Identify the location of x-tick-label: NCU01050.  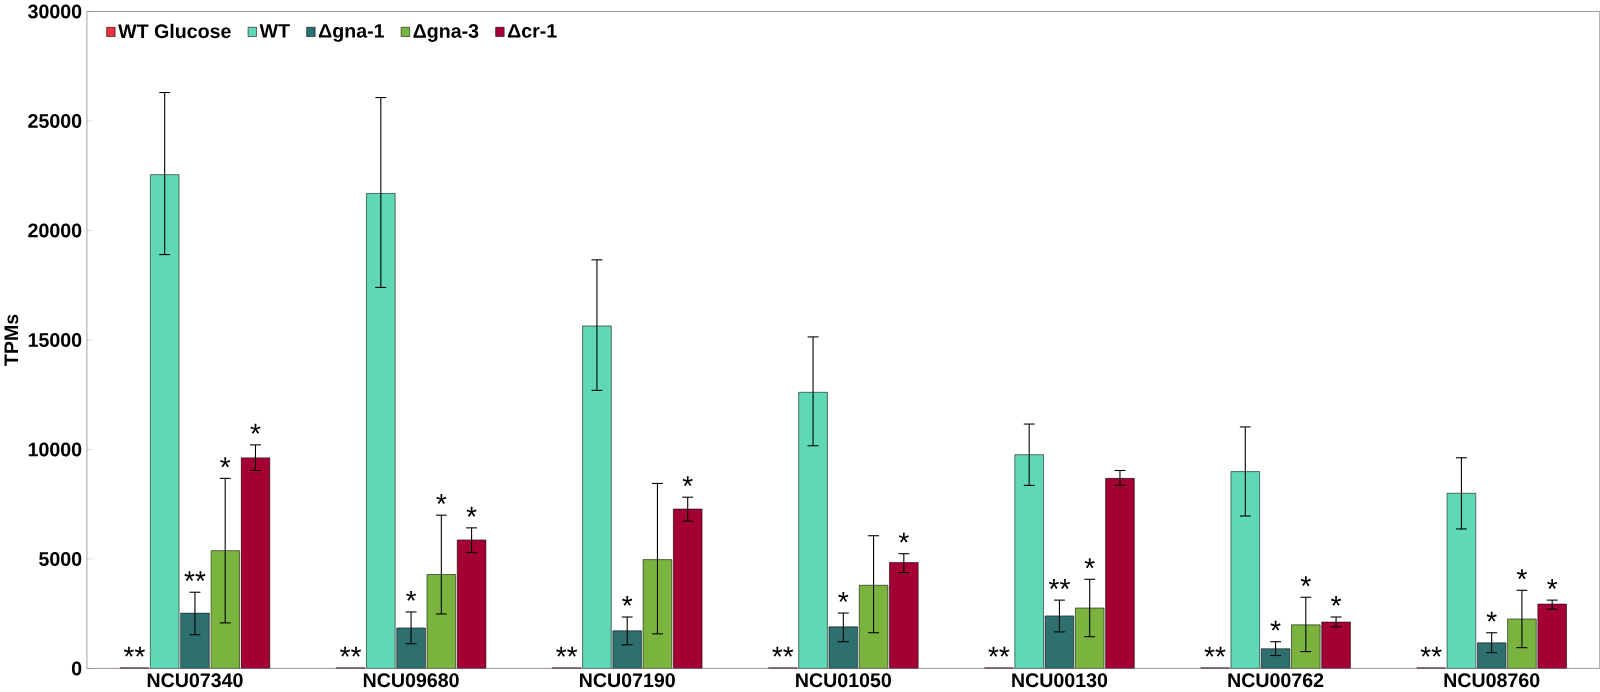
(843, 680).